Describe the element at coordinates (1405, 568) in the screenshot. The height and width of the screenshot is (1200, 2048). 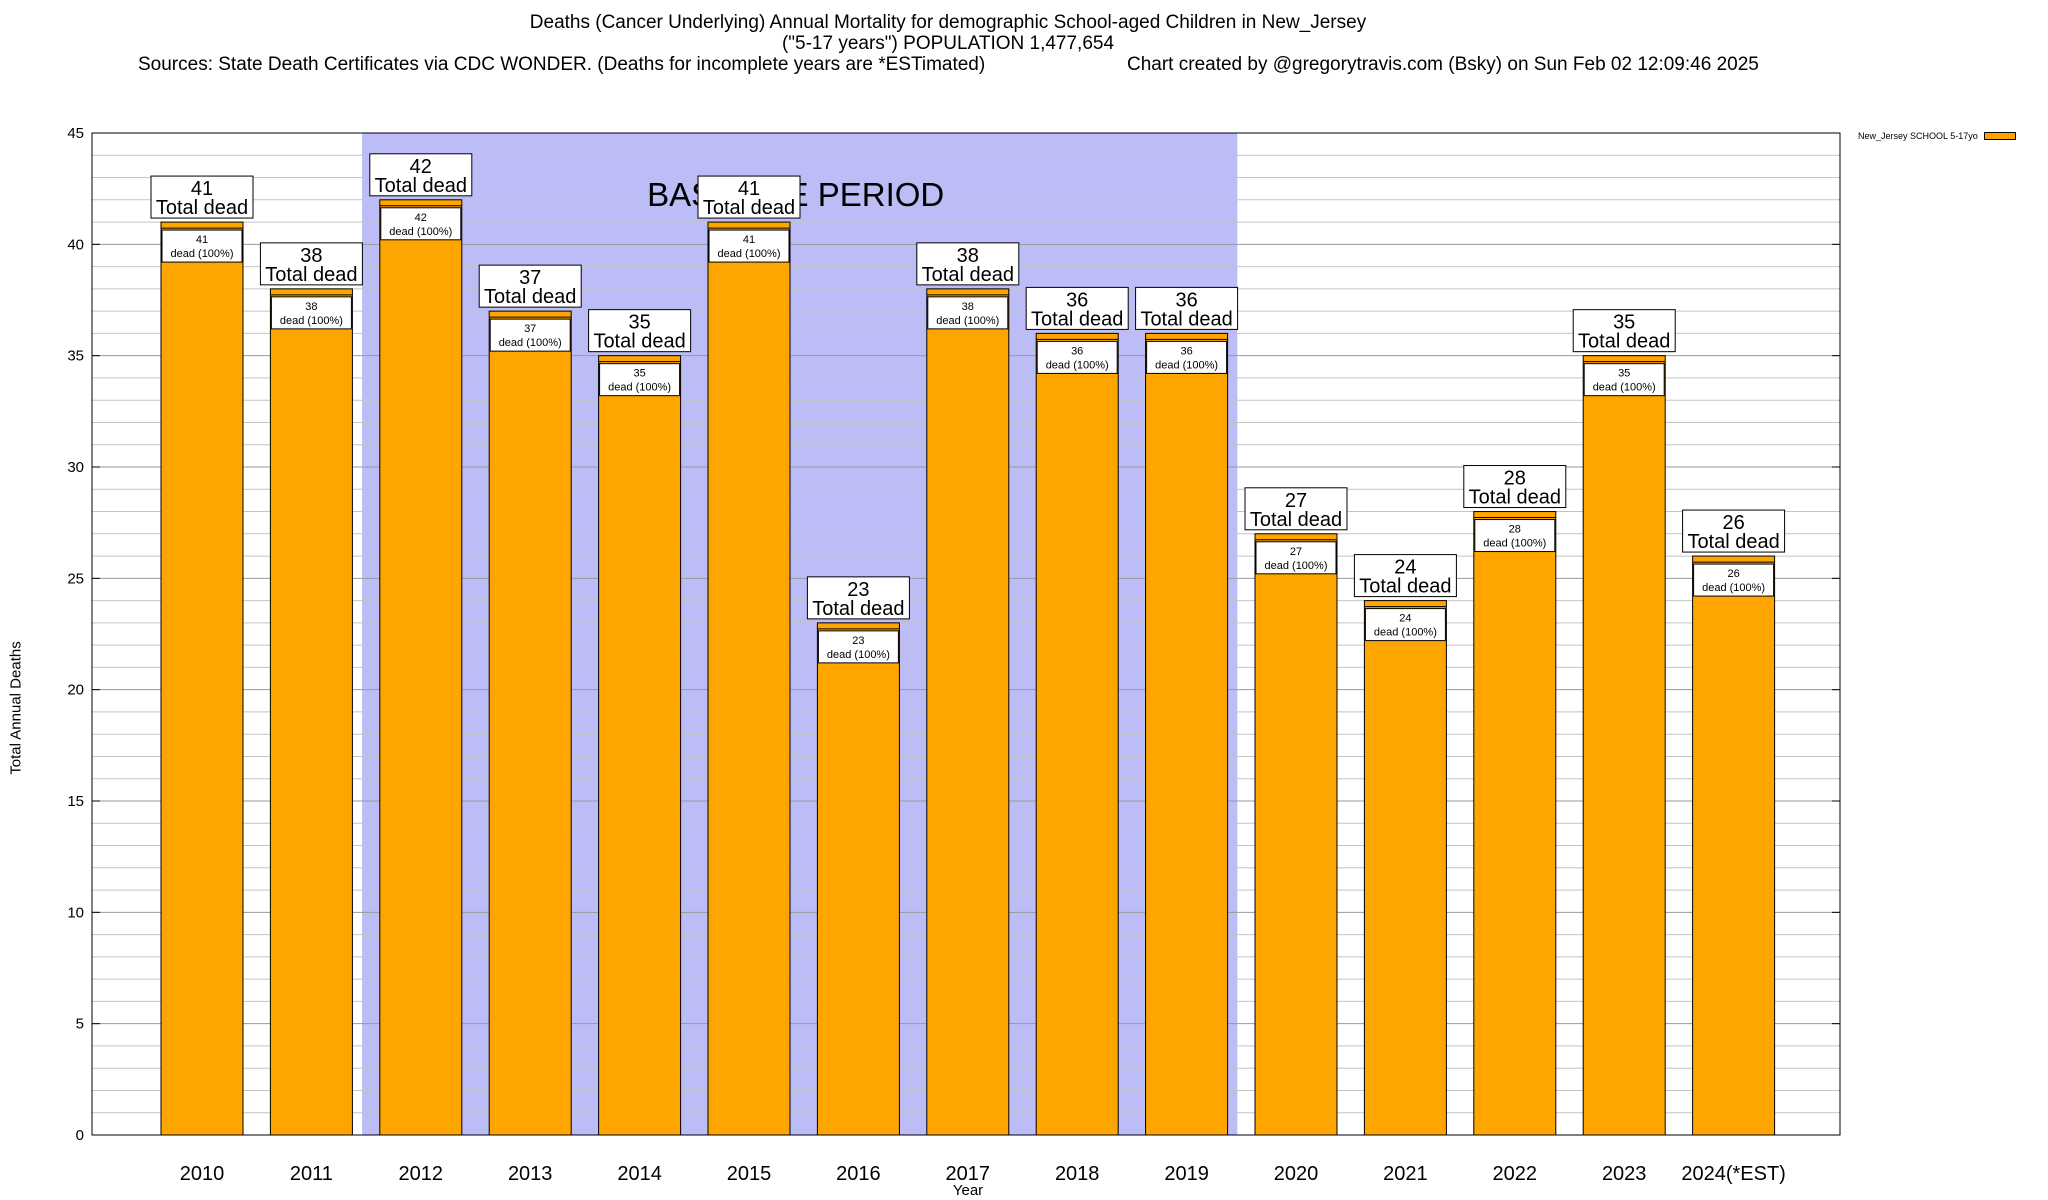
I see `top-value-label: 24` at that location.